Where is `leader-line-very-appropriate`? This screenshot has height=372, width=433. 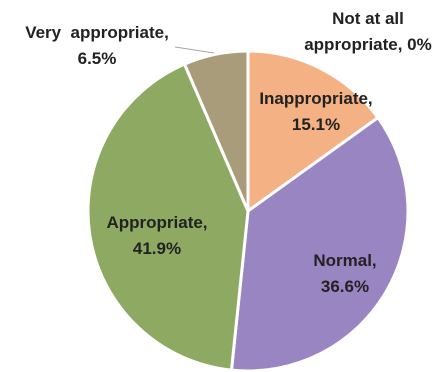 leader-line-very-appropriate is located at coordinates (194, 50).